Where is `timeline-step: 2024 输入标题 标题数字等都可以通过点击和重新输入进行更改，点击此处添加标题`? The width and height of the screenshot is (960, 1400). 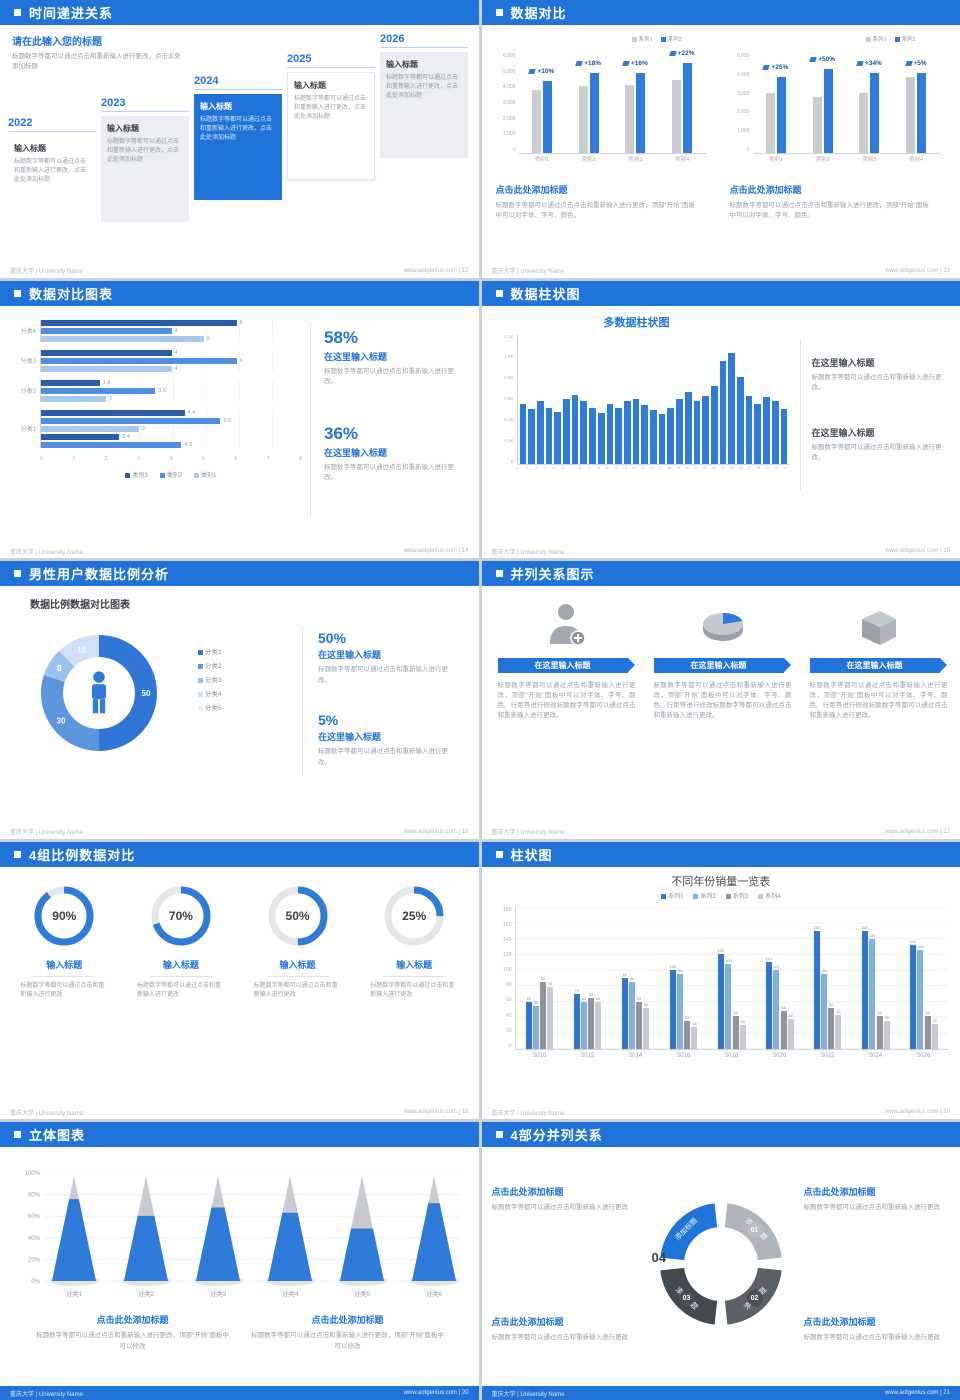 timeline-step: 2024 输入标题 标题数字等都可以通过点击和重新输入进行更改，点击此处添加标题 is located at coordinates (238, 137).